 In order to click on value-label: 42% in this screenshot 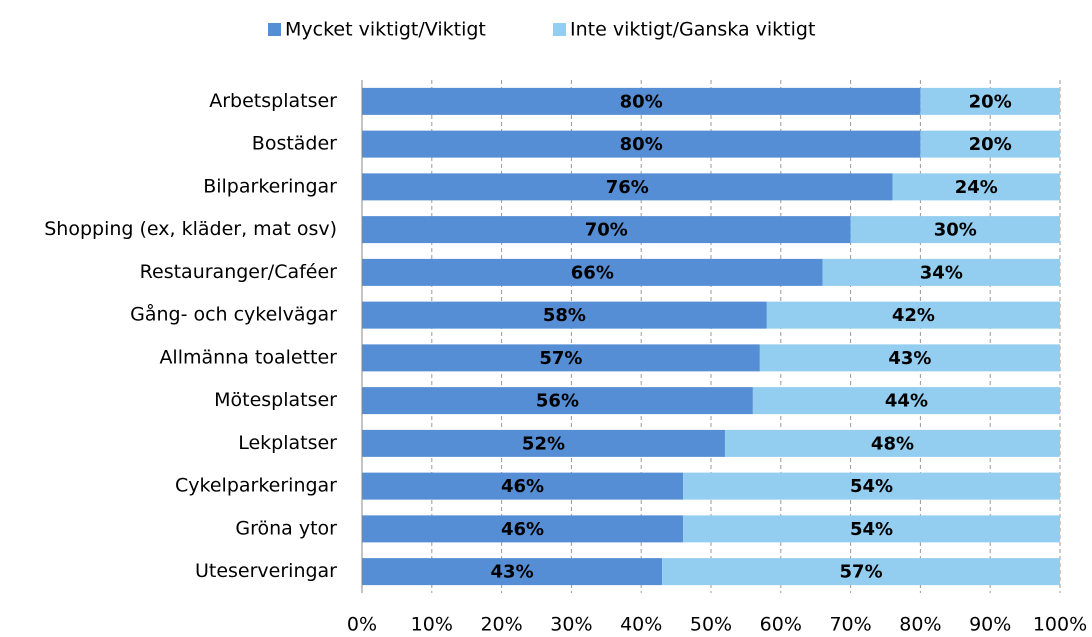, I will do `click(913, 315)`.